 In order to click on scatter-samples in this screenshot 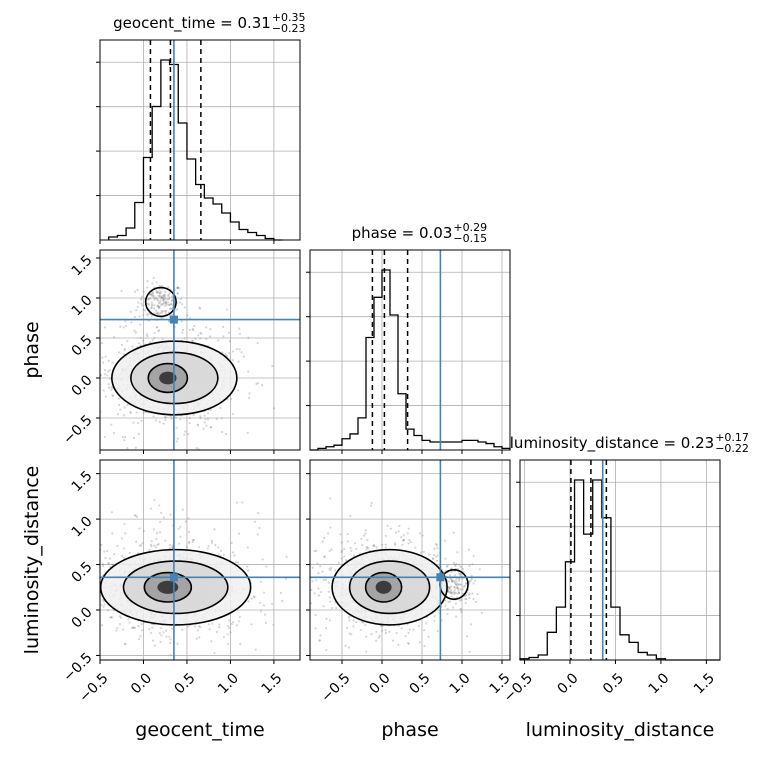, I will do `click(182, 579)`.